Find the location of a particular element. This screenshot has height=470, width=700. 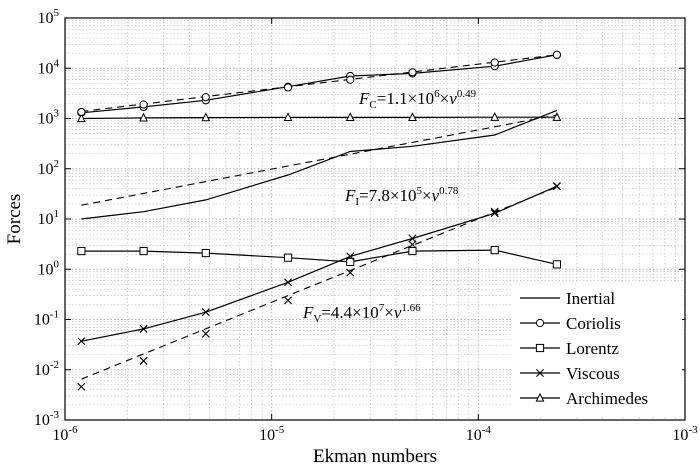

y-tick-label: 10⁻² is located at coordinates (46, 369).